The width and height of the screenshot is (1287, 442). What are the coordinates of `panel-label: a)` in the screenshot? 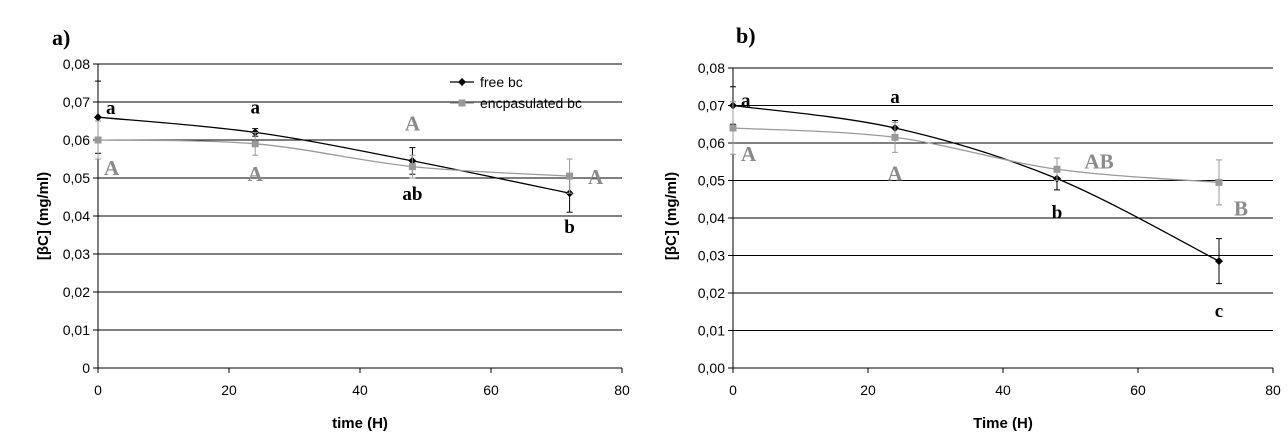 It's located at (61, 37).